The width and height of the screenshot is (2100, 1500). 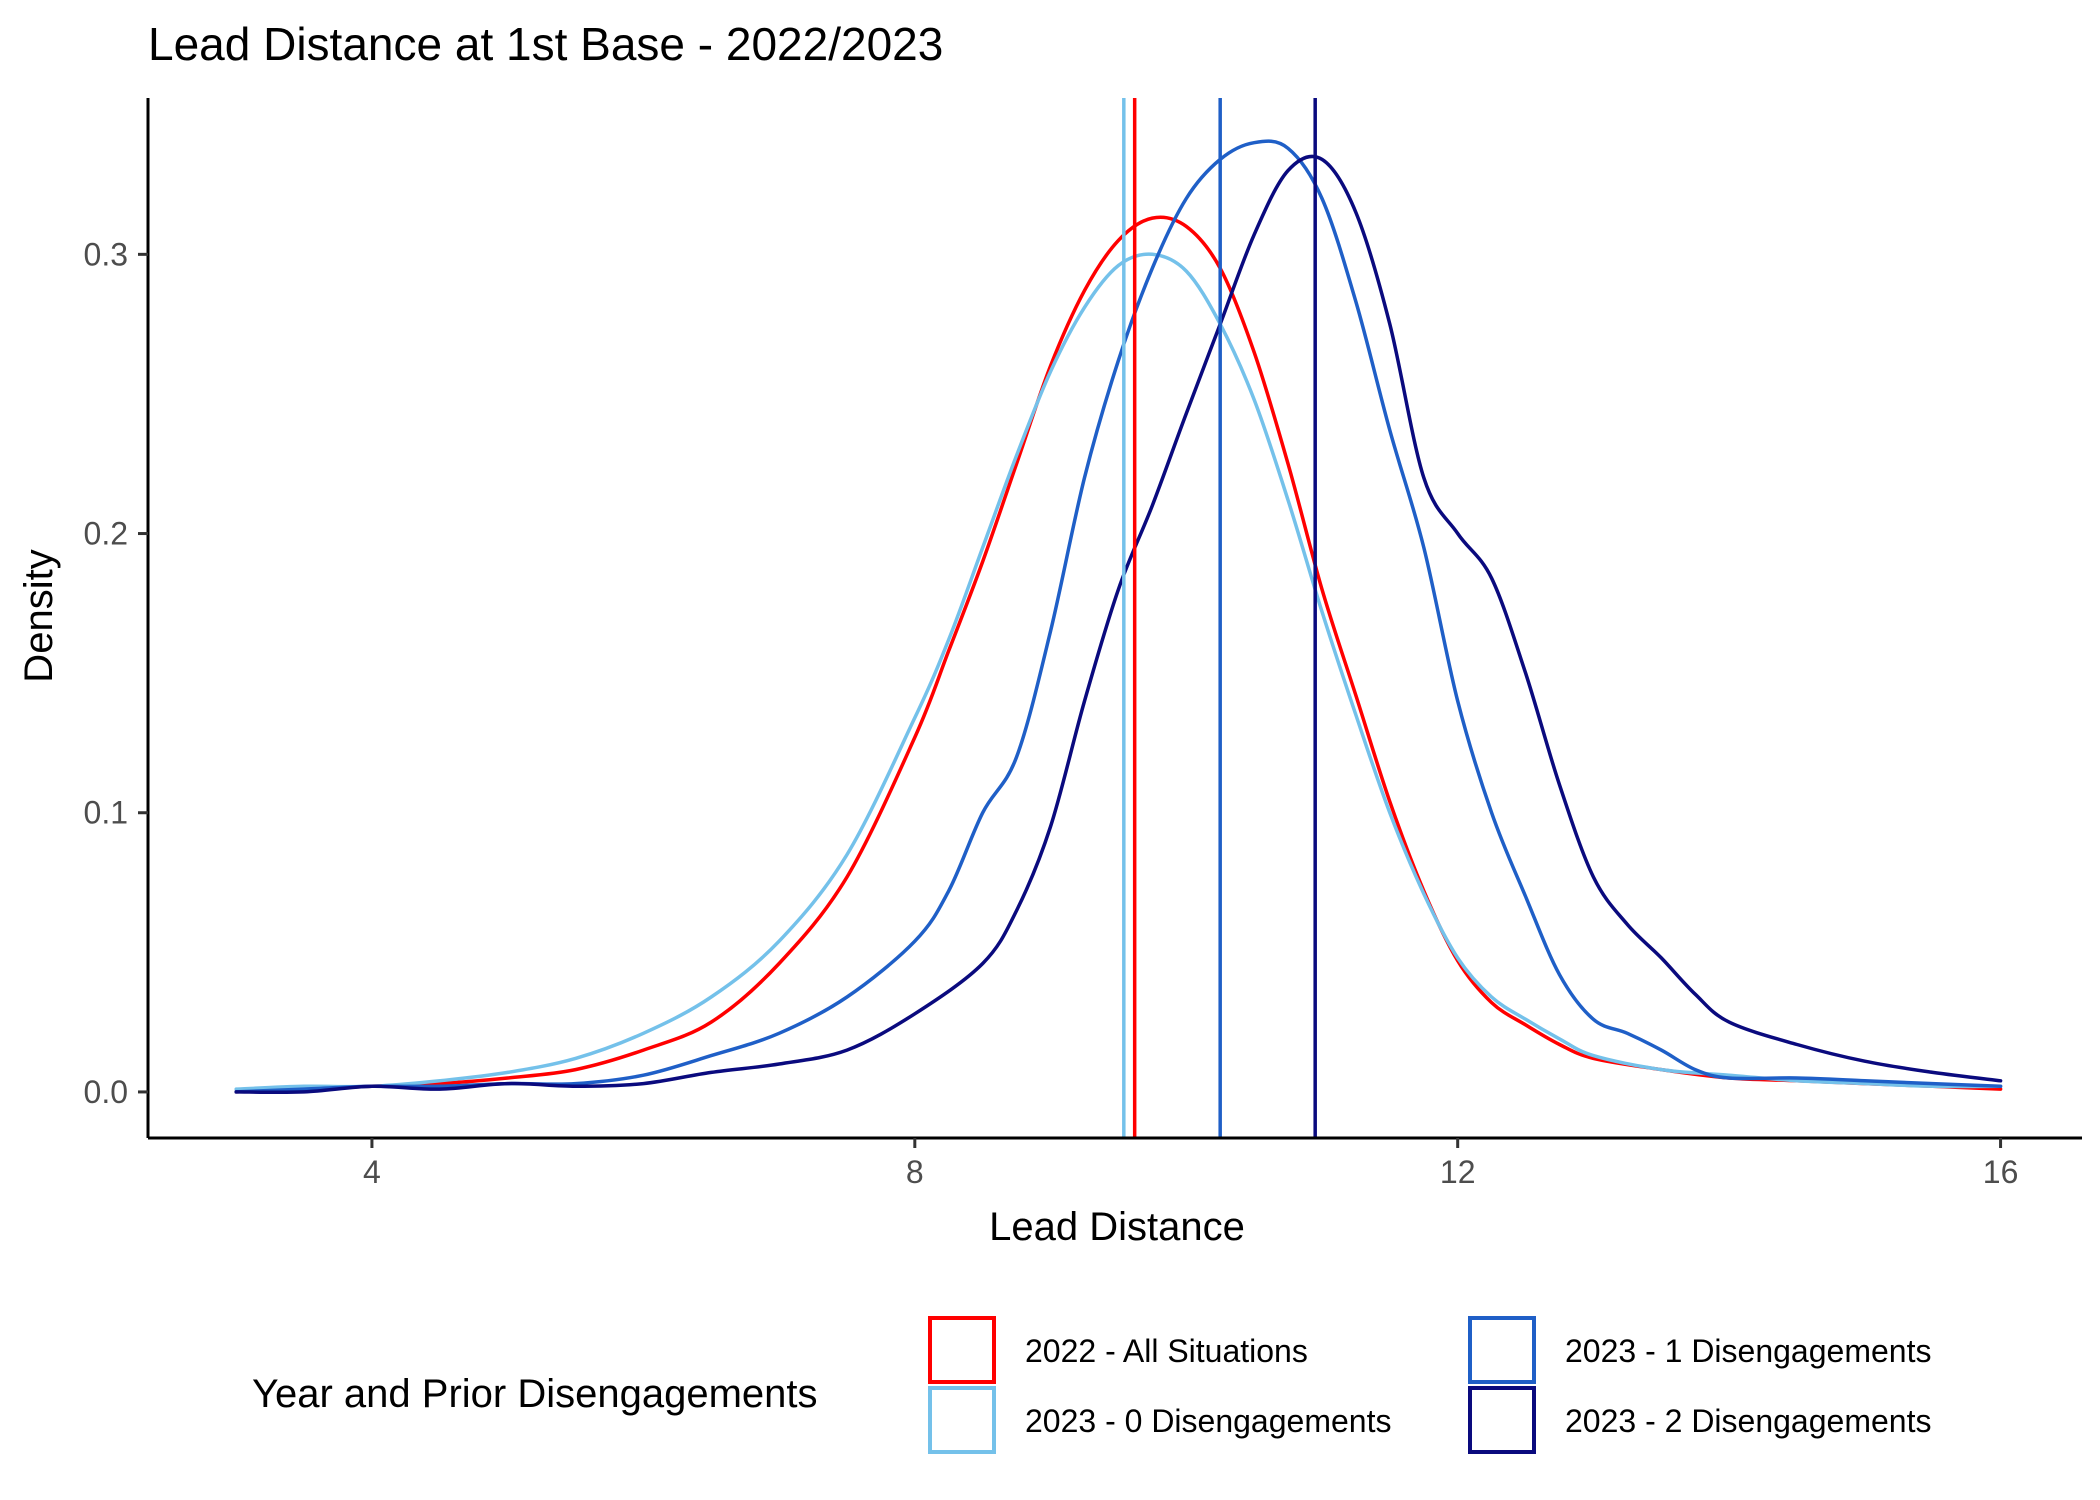 I want to click on legend-label-2023-1-disengagements: 2023 - 1 Disengagements, so click(x=1748, y=1351).